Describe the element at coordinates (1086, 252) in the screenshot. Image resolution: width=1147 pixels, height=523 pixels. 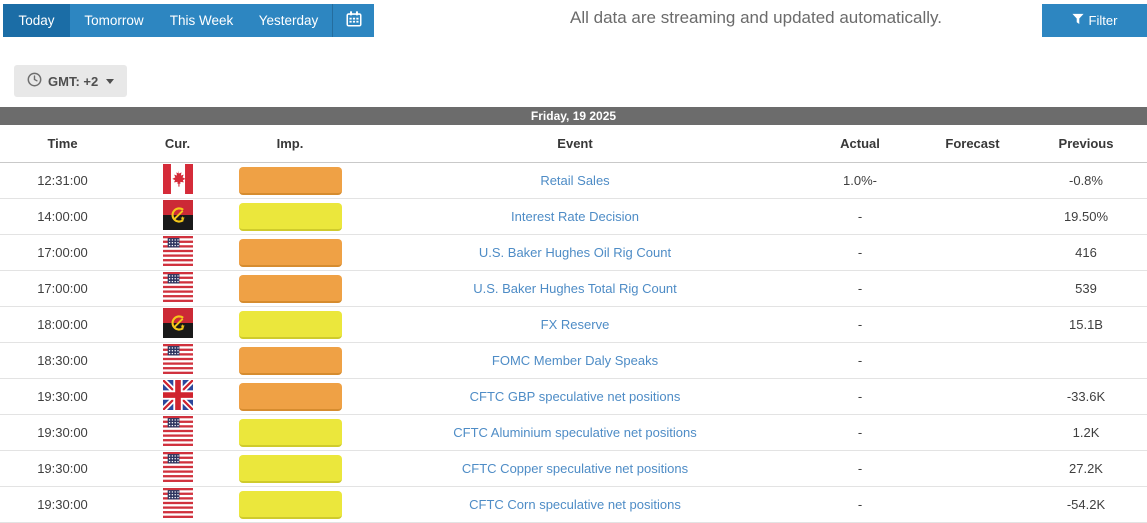
I see `previous-value: 416` at that location.